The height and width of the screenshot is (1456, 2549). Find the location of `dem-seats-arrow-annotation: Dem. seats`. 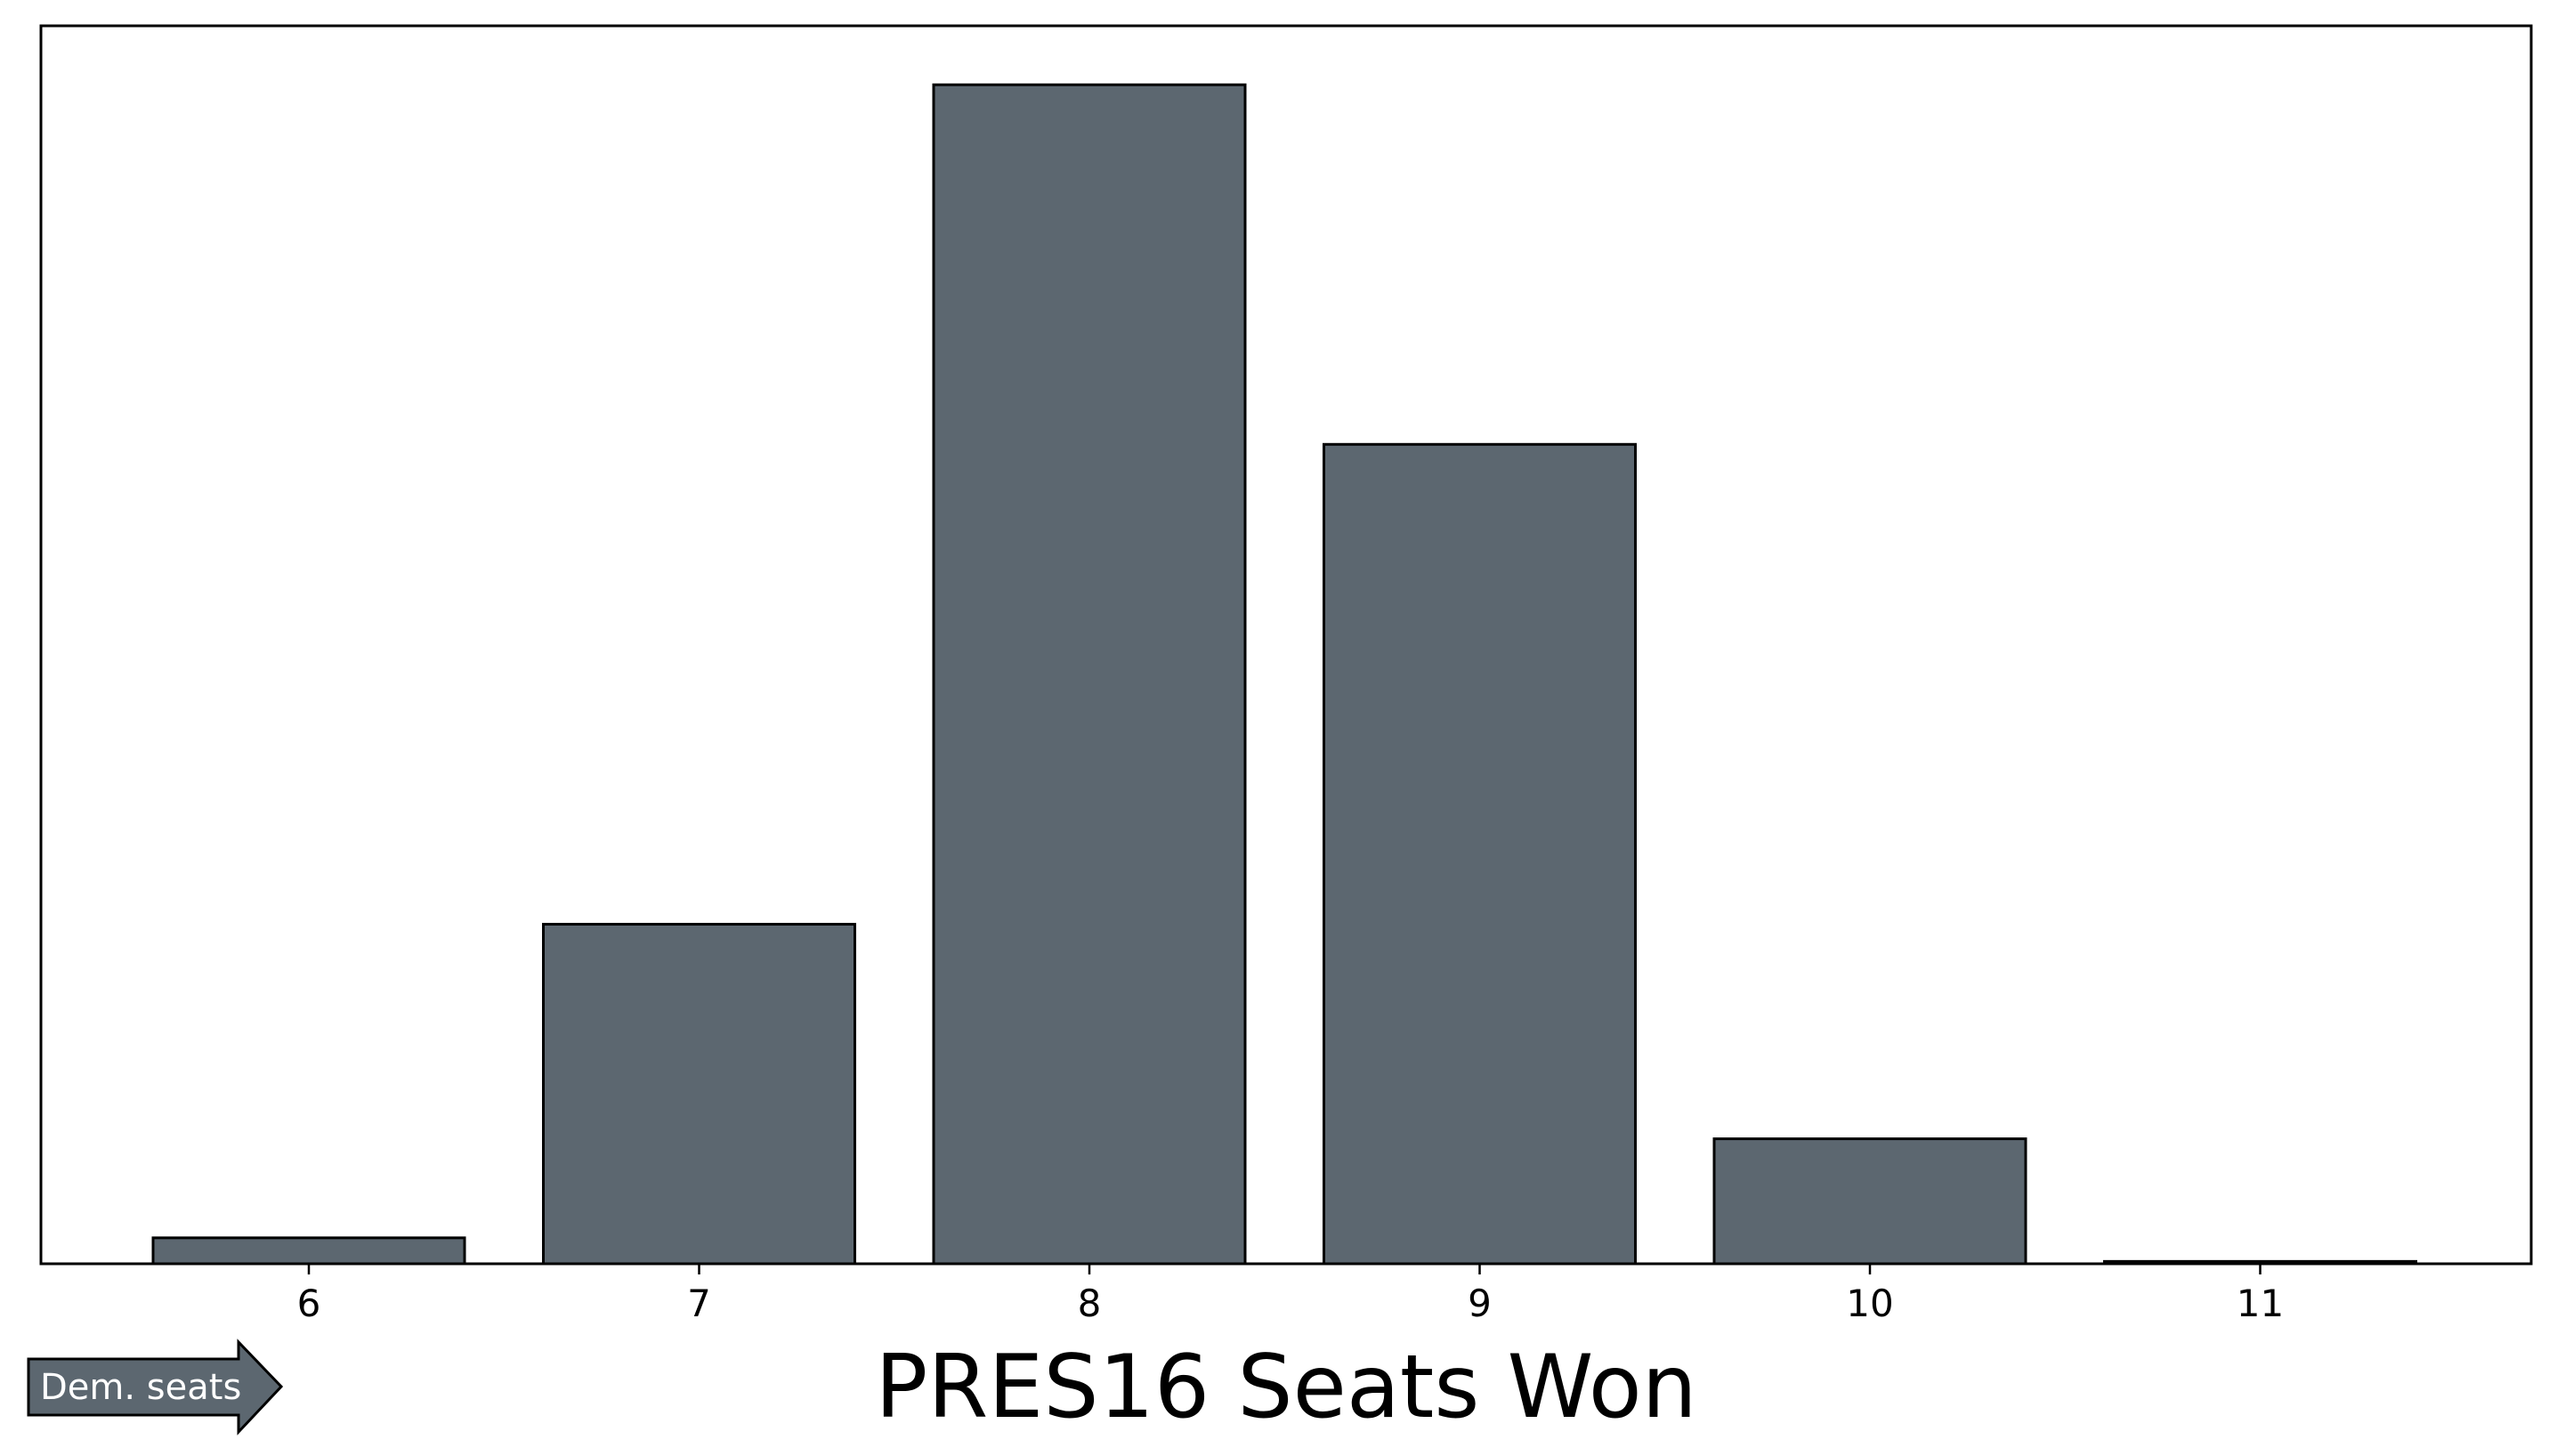

dem-seats-arrow-annotation: Dem. seats is located at coordinates (155, 1387).